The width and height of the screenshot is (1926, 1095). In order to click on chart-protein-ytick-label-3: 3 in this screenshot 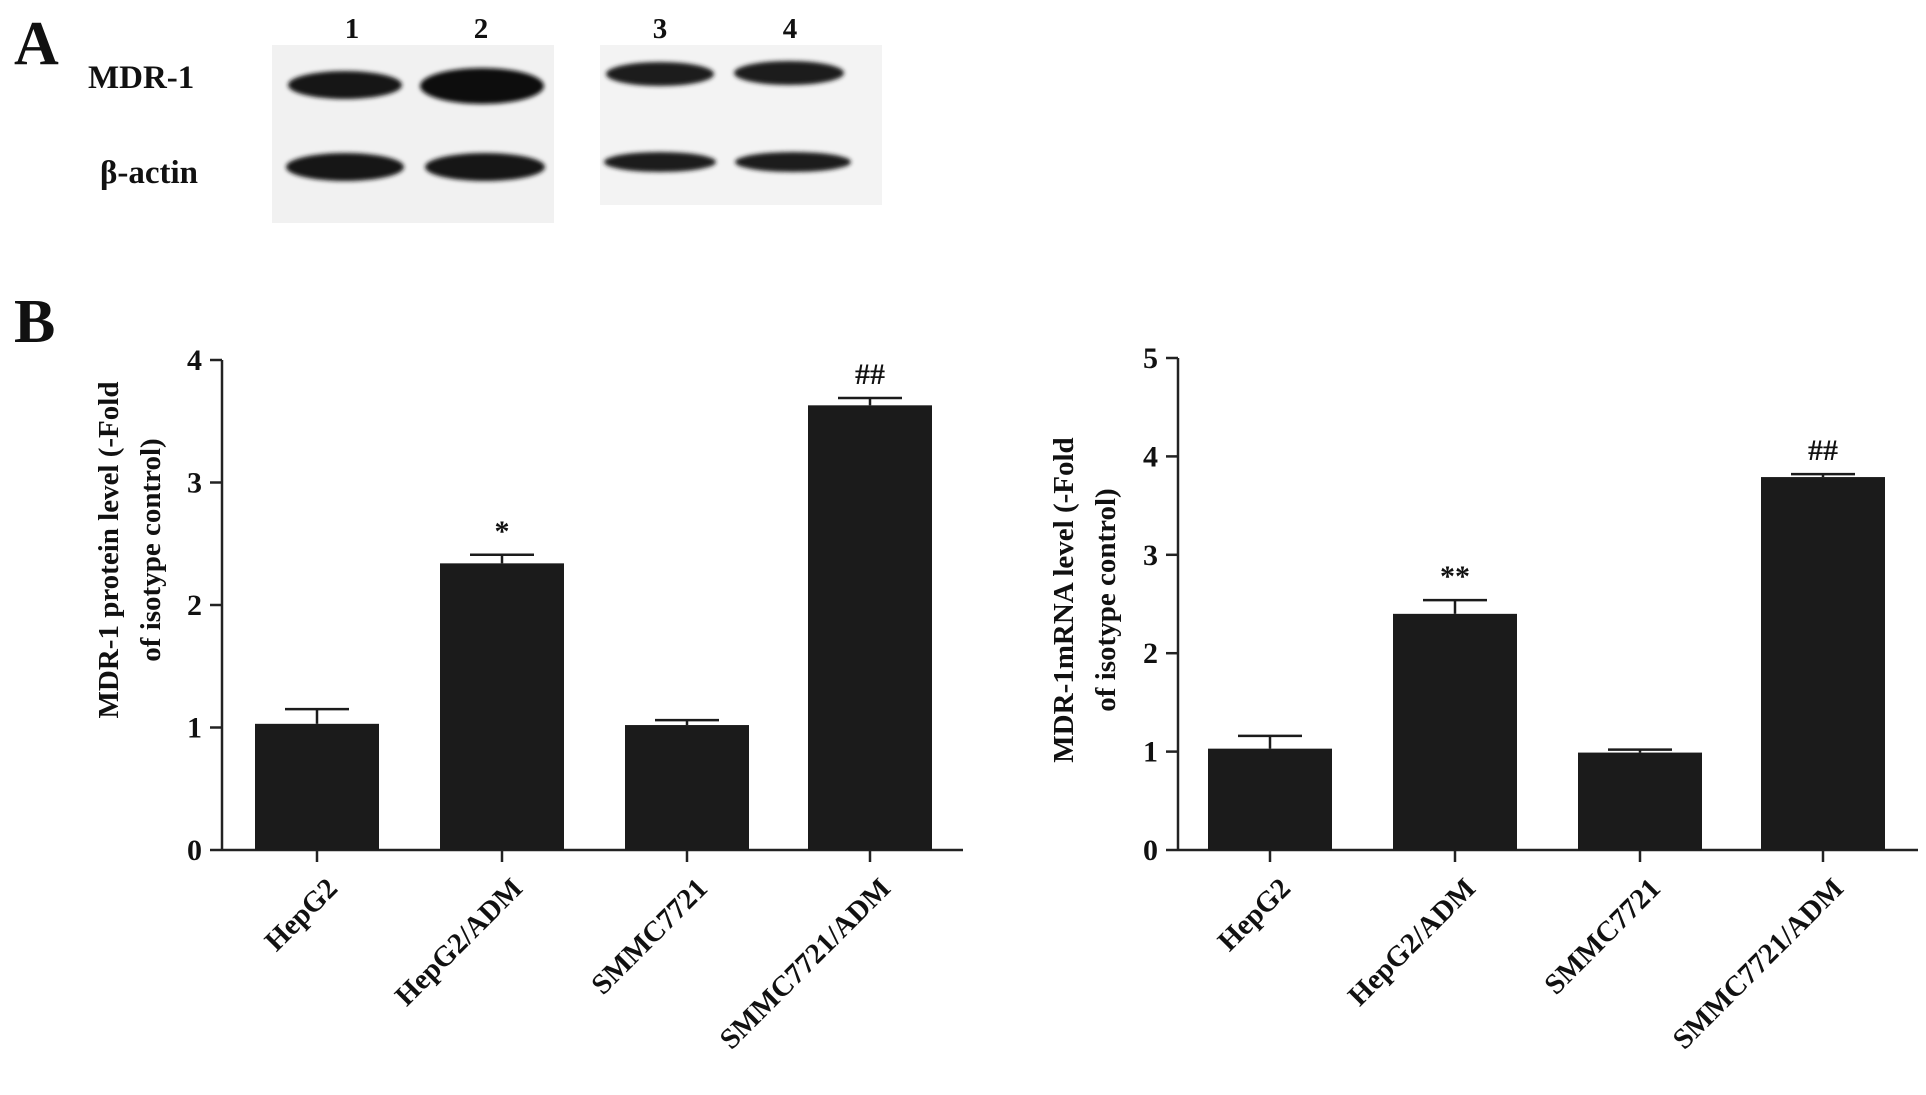, I will do `click(194, 483)`.